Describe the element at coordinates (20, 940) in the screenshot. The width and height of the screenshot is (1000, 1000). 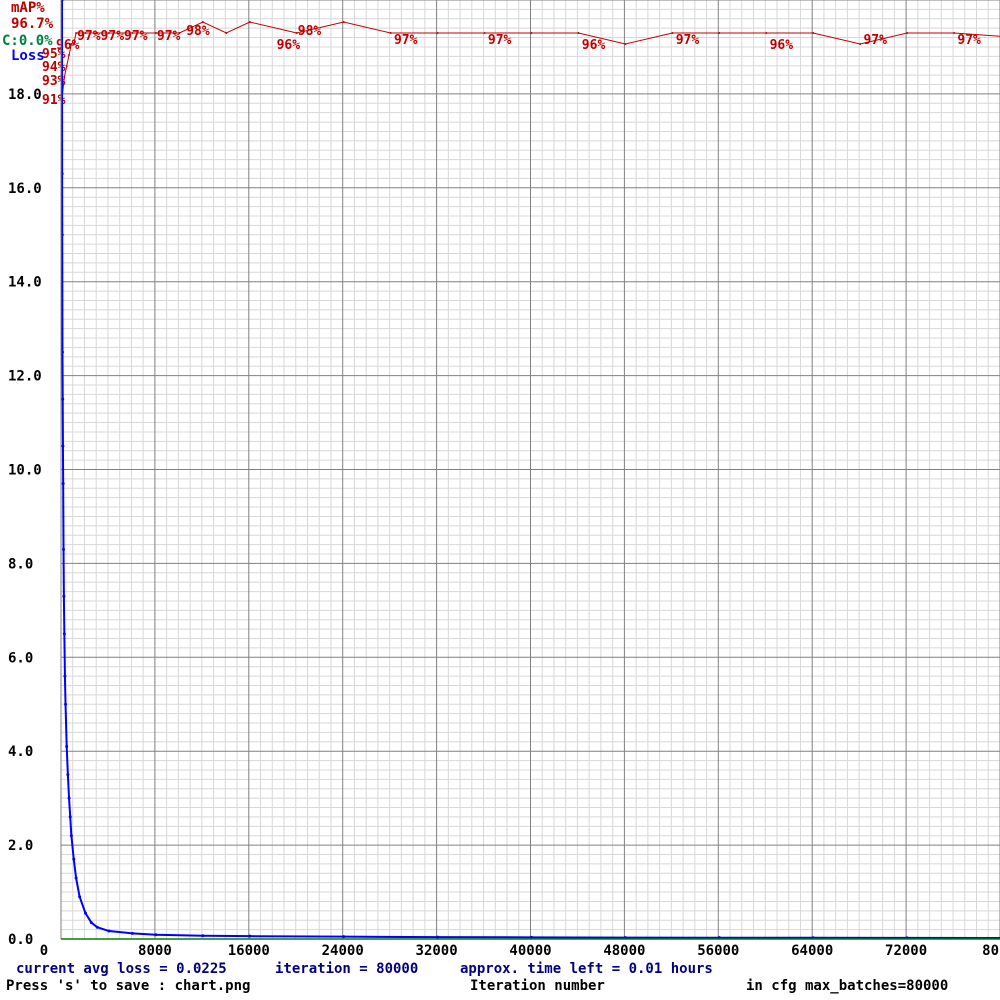
I see `y-tick-label: 0.0` at that location.